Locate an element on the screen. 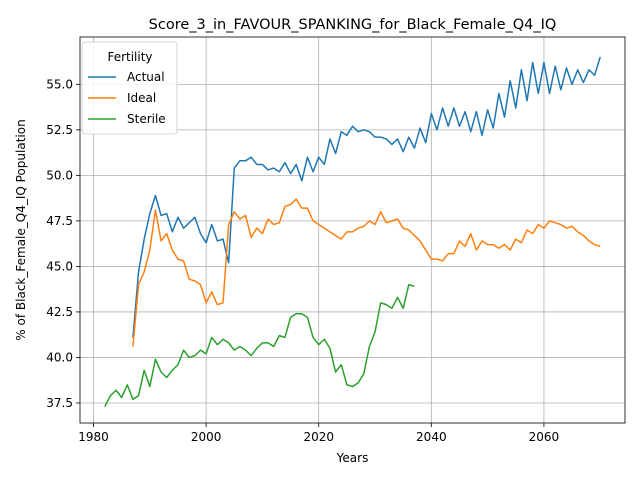  y-tick-label: 47.5 is located at coordinates (59, 221).